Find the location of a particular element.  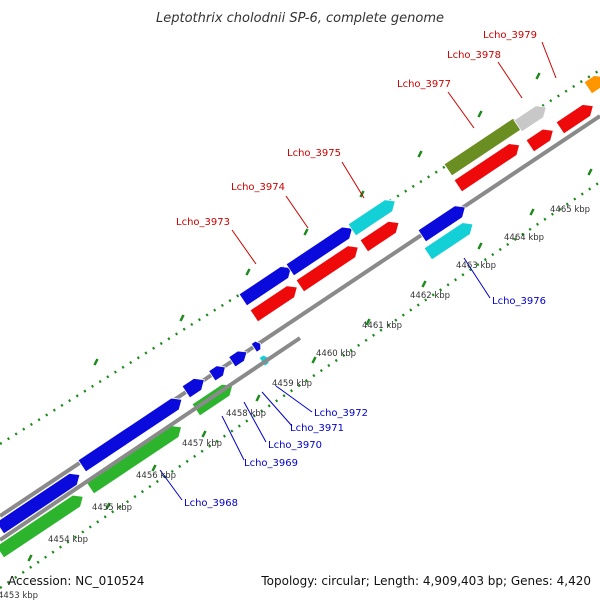

gene-label: Lcho_3969 is located at coordinates (271, 463).